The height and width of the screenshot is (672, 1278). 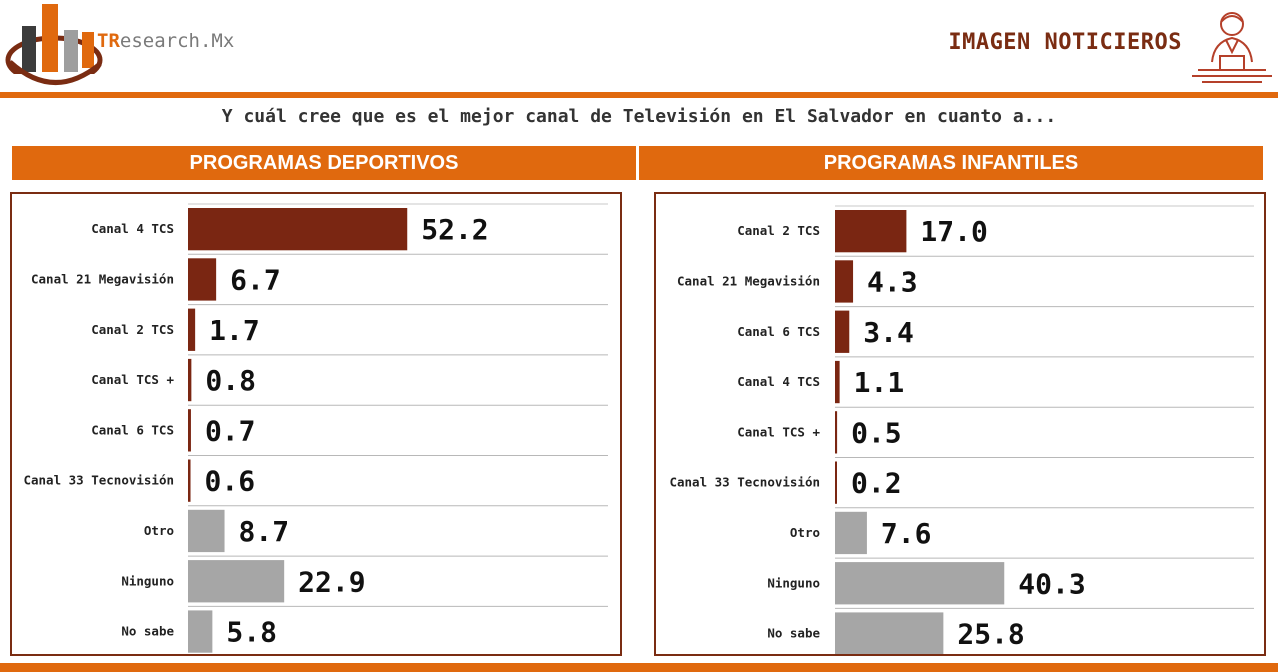 What do you see at coordinates (324, 163) in the screenshot?
I see `panel-title-deportivos: PROGRAMAS DEPORTIVOS` at bounding box center [324, 163].